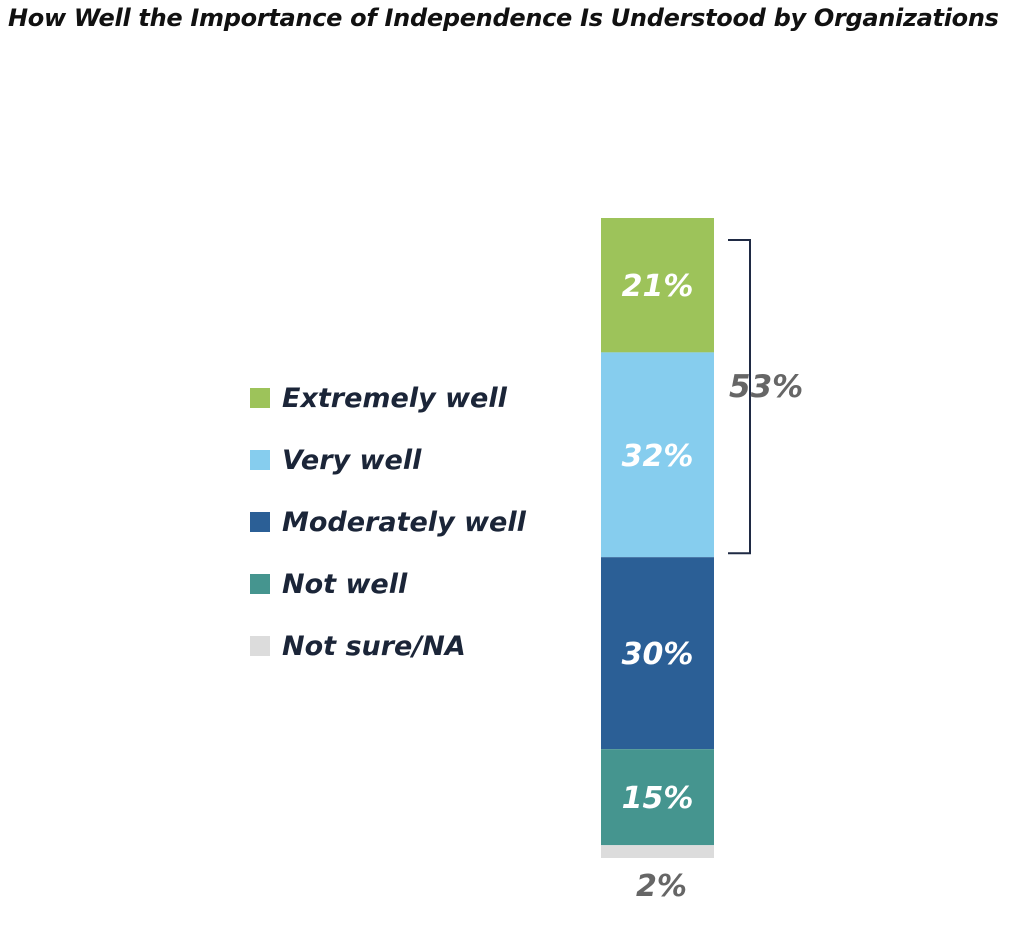 This screenshot has height=932, width=1024. What do you see at coordinates (394, 398) in the screenshot?
I see `legend-label-extremely-well: Extremely well` at bounding box center [394, 398].